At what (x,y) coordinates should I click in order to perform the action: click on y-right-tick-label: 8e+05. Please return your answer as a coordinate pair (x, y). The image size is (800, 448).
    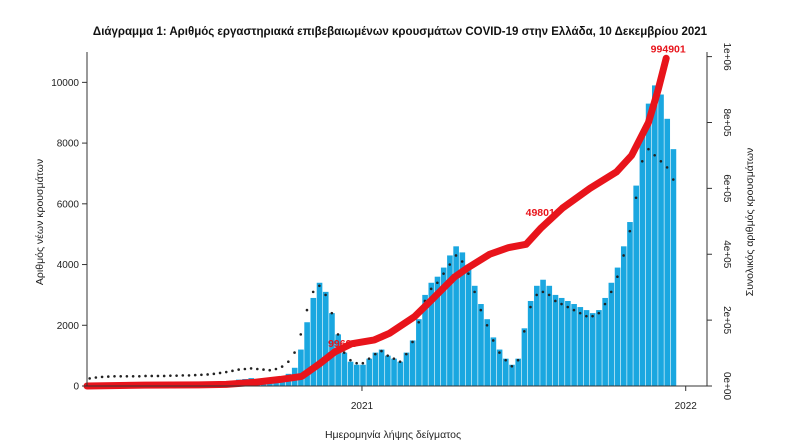
    Looking at the image, I should click on (726, 122).